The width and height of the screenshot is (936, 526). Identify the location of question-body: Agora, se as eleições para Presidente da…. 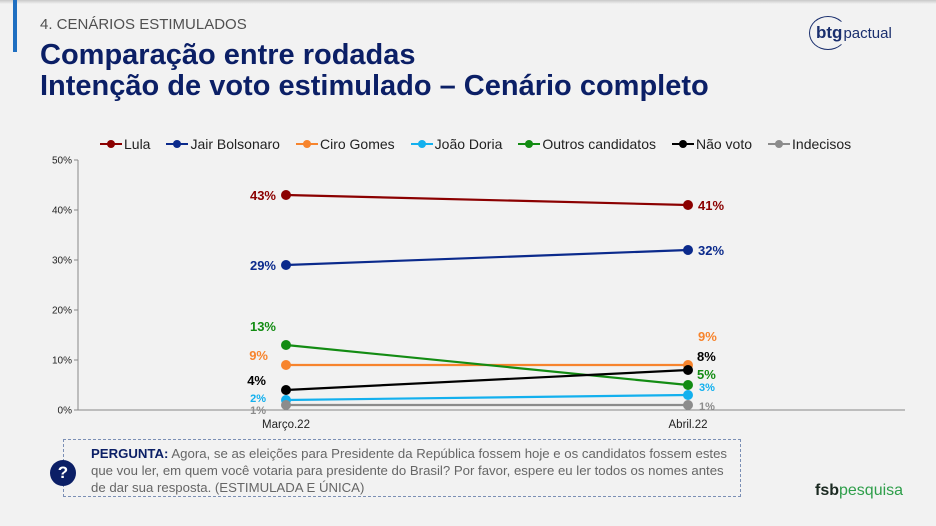
(409, 470).